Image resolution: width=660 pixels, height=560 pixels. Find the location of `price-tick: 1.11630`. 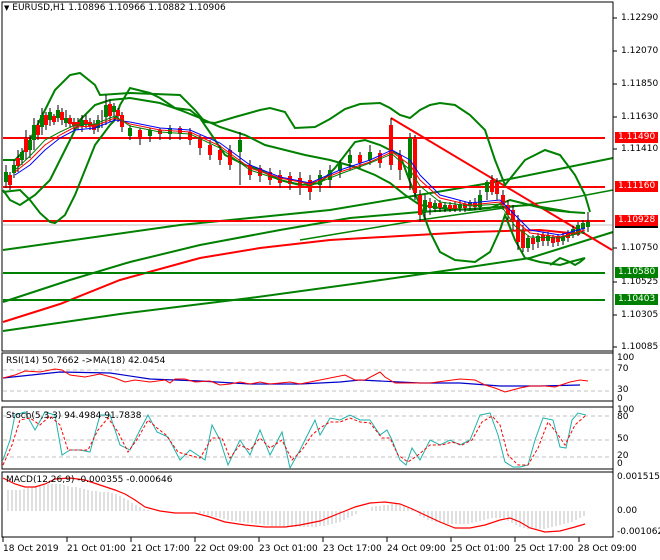

price-tick: 1.11630 is located at coordinates (640, 117).